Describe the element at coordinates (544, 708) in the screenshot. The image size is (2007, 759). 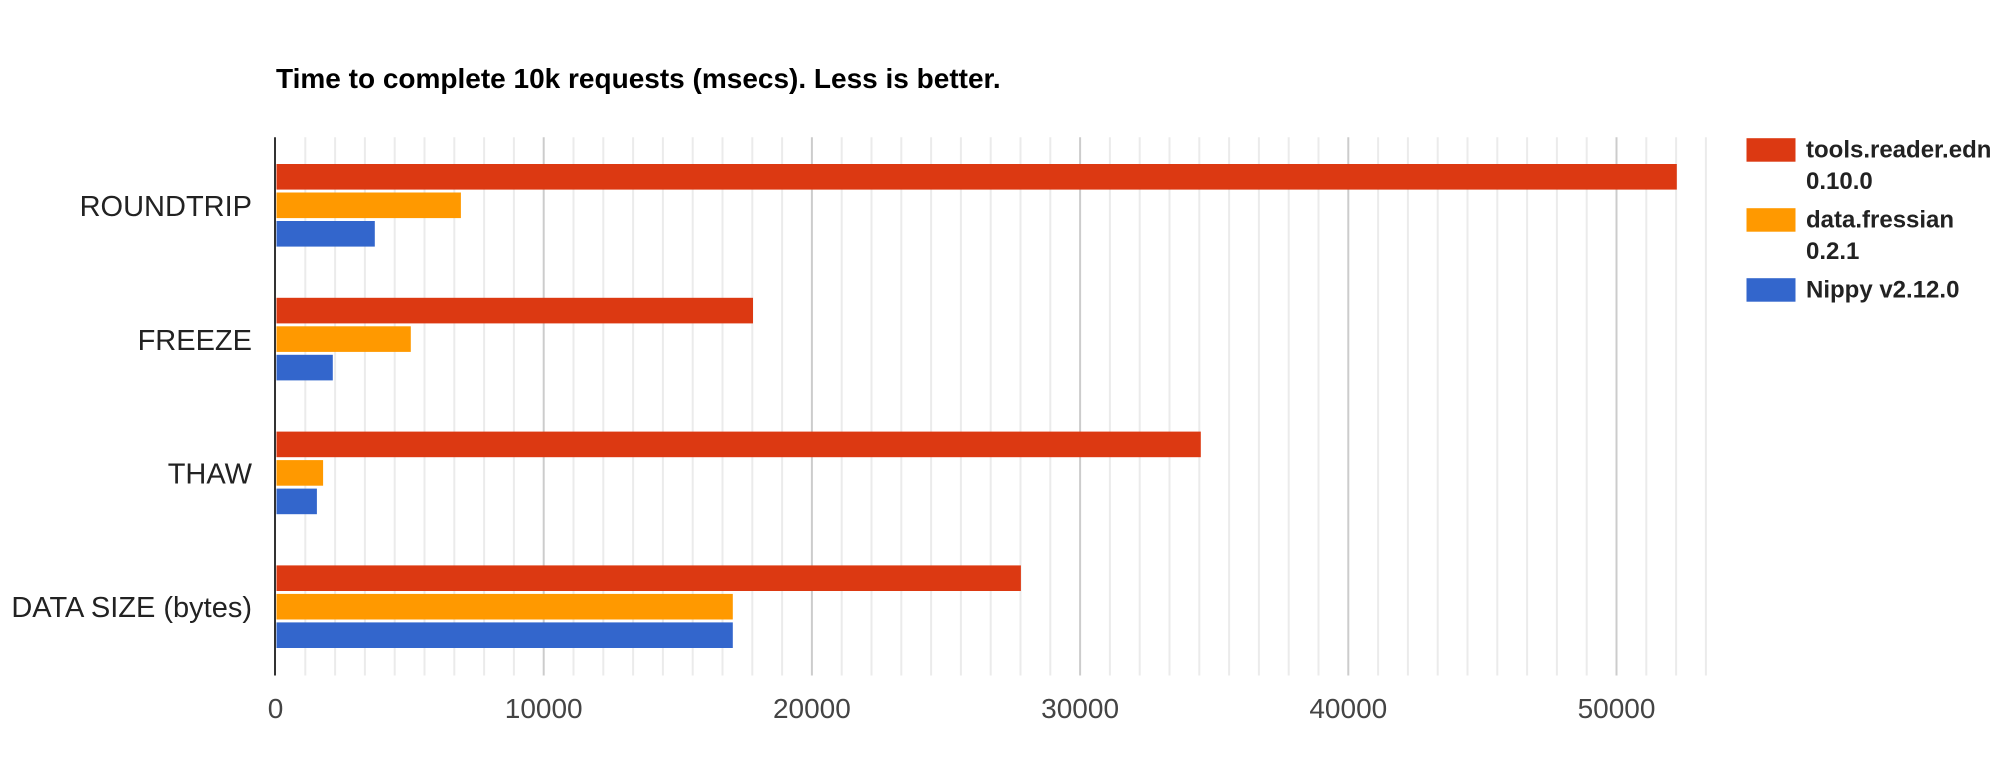
I see `svg-text: 10000` at that location.